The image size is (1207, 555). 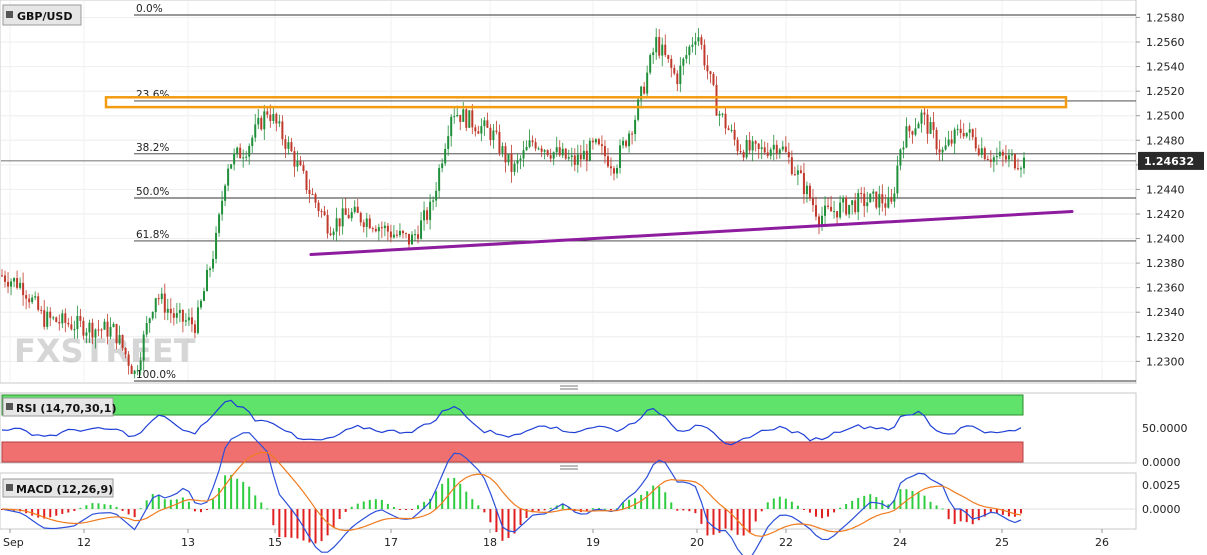 I want to click on rsi-oversold-band, so click(x=512, y=452).